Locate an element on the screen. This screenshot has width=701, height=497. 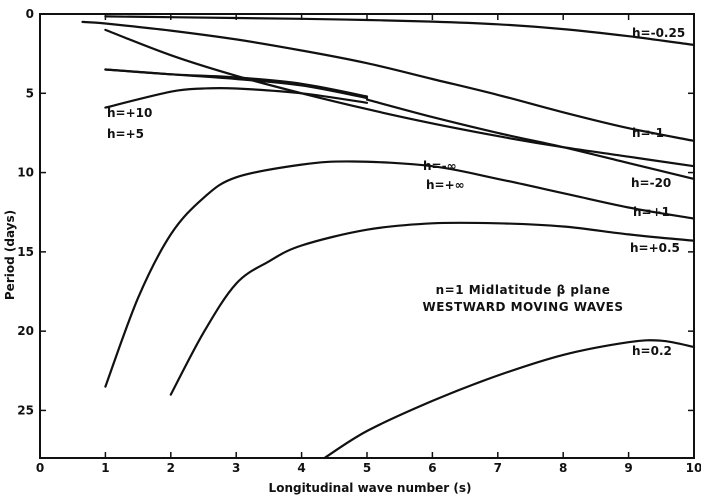
series-label-0: h=-0.25 is located at coordinates (658, 33).